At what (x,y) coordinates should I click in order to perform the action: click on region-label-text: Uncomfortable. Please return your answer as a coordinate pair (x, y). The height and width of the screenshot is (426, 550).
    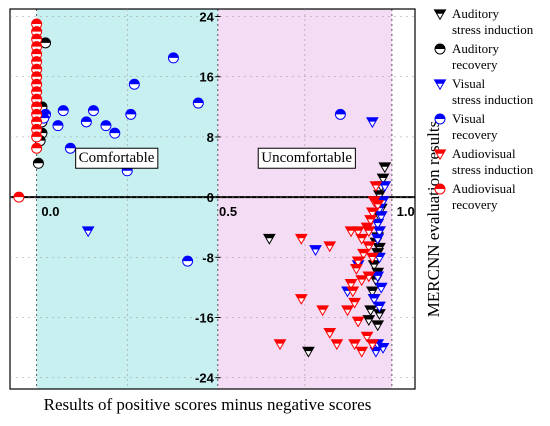
    Looking at the image, I should click on (306, 158).